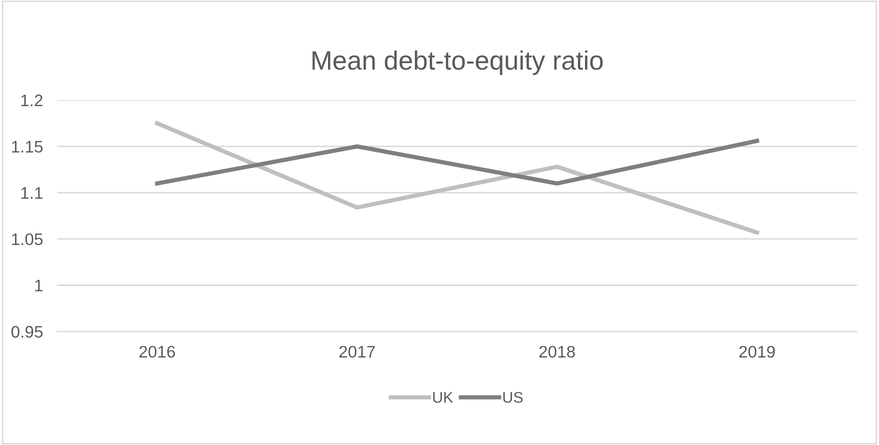 The height and width of the screenshot is (445, 879). Describe the element at coordinates (513, 397) in the screenshot. I see `legend-label: US` at that location.